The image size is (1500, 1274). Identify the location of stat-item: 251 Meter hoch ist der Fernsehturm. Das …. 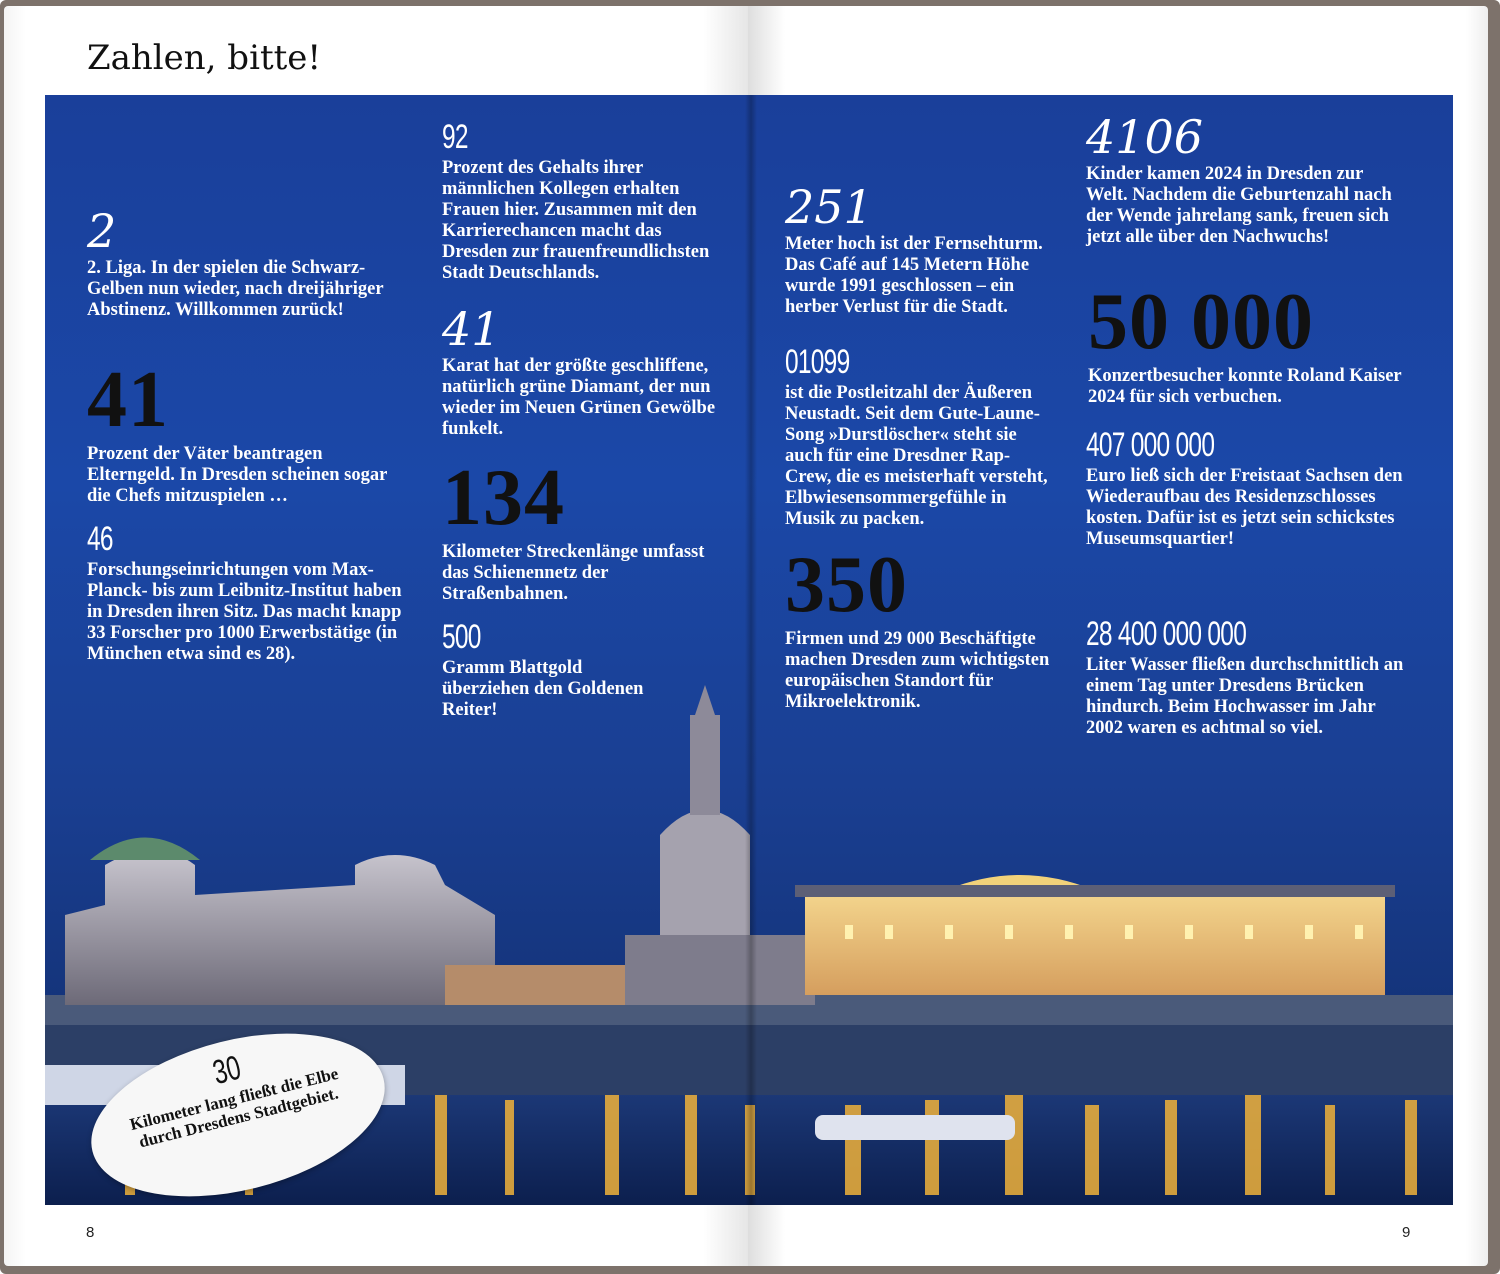
(917, 251).